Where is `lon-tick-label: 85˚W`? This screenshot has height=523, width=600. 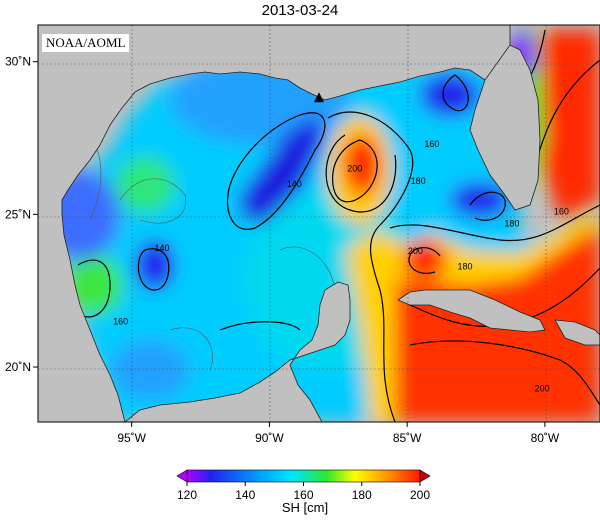
lon-tick-label: 85˚W is located at coordinates (407, 438).